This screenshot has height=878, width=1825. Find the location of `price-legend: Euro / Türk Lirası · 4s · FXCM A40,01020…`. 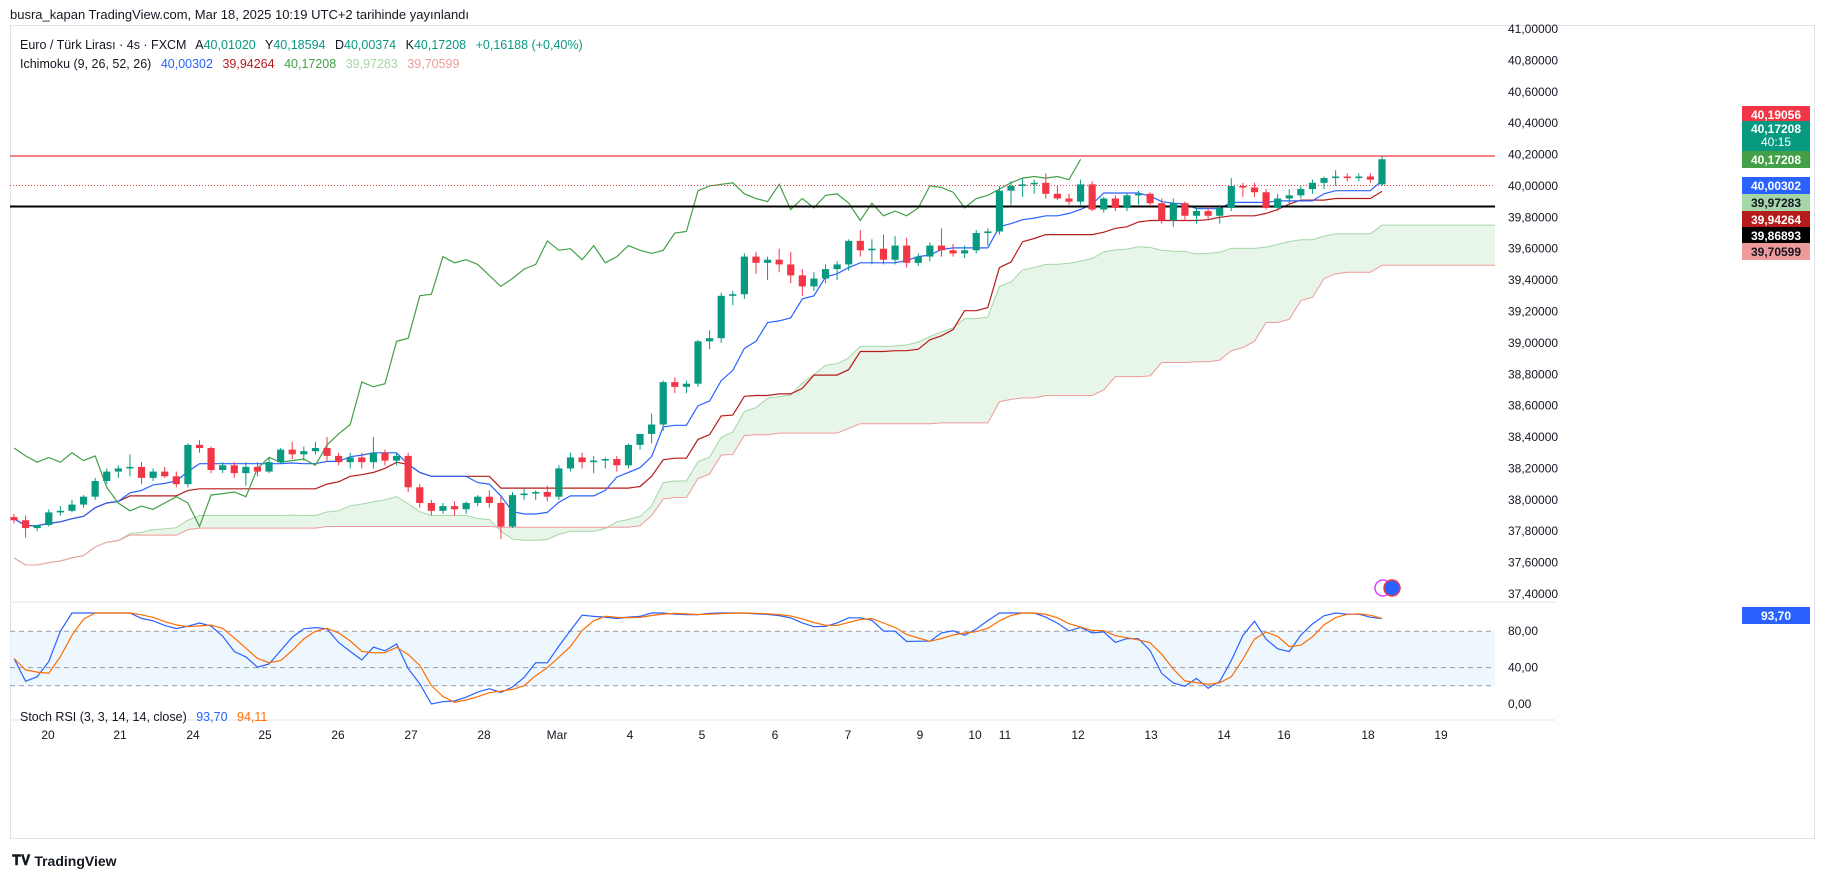

price-legend: Euro / Türk Lirası · 4s · FXCM A40,01020… is located at coordinates (304, 45).